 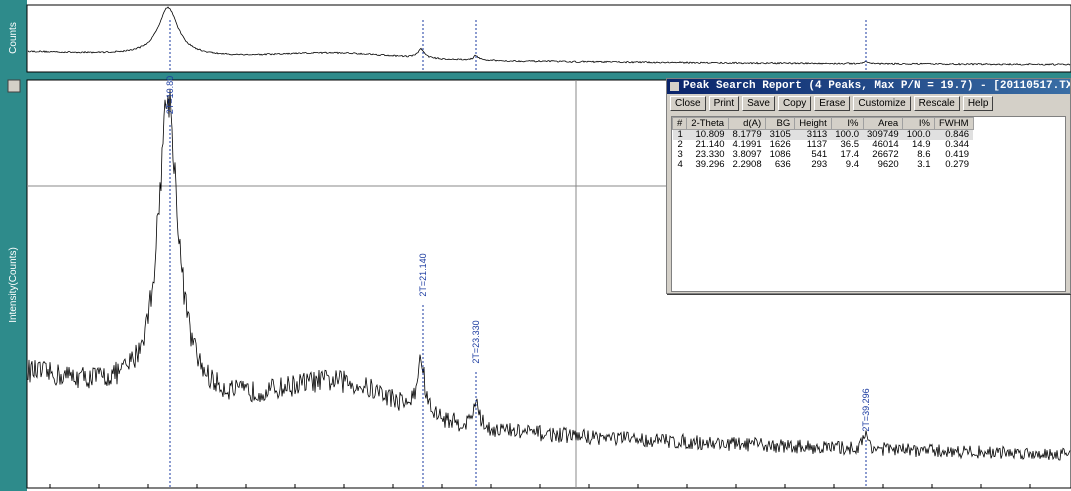 I want to click on panel-button, so click(x=14, y=86).